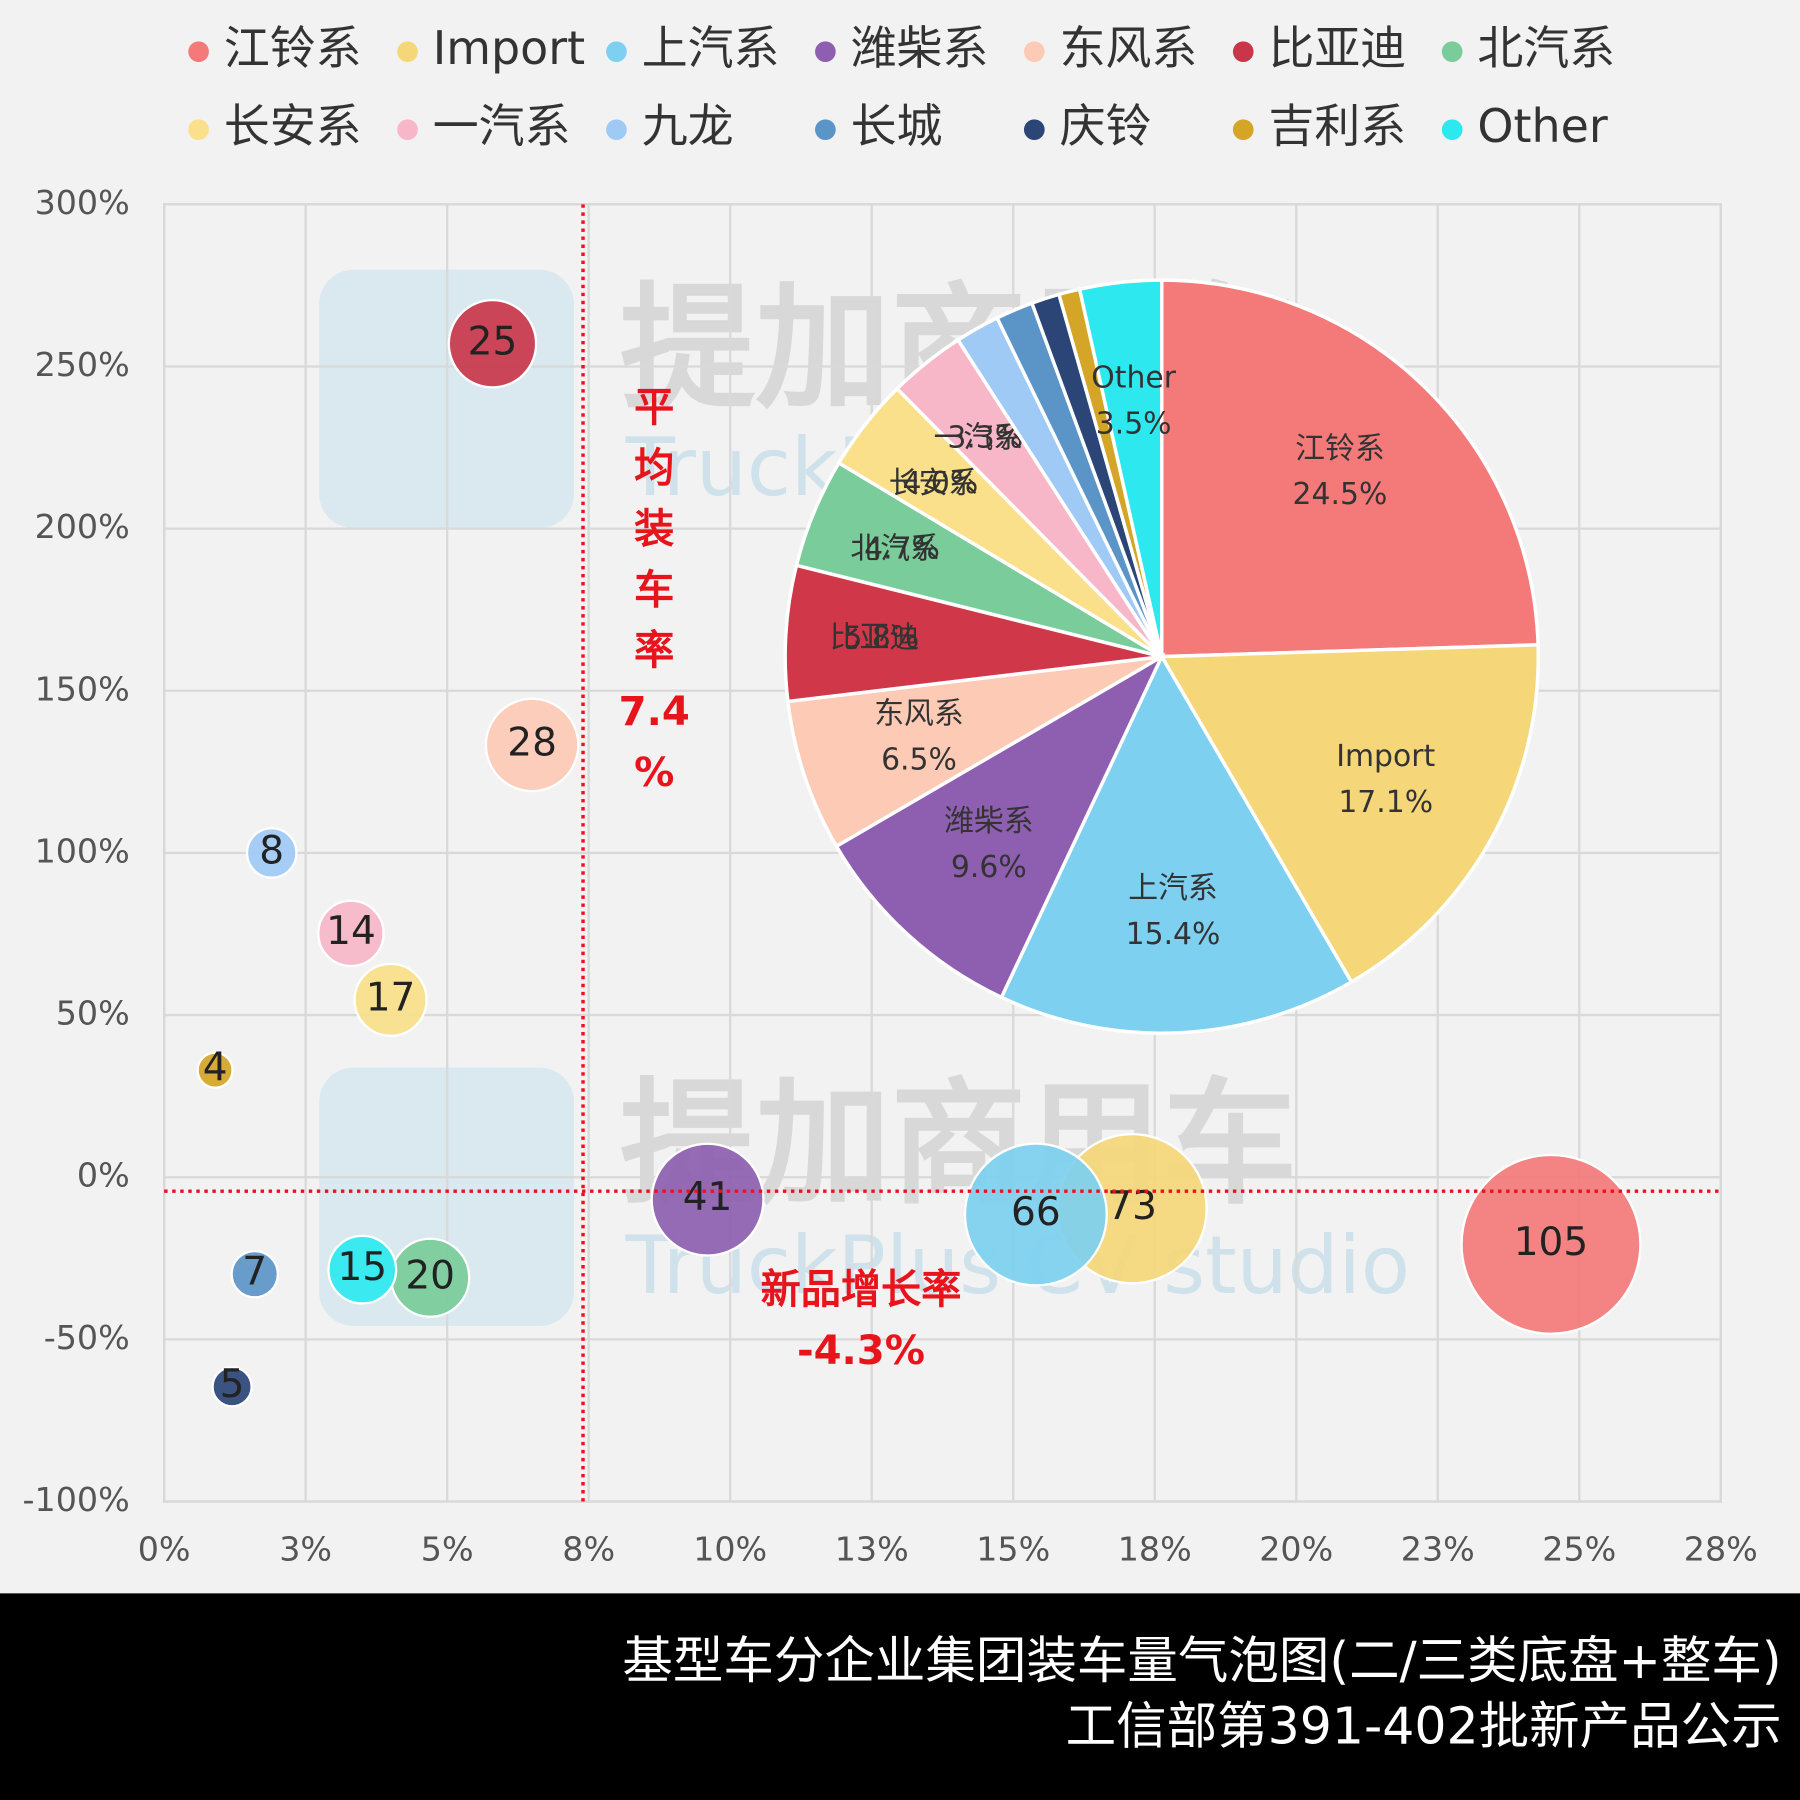  Describe the element at coordinates (861, 1351) in the screenshot. I see `reference-value: -4.3%` at that location.